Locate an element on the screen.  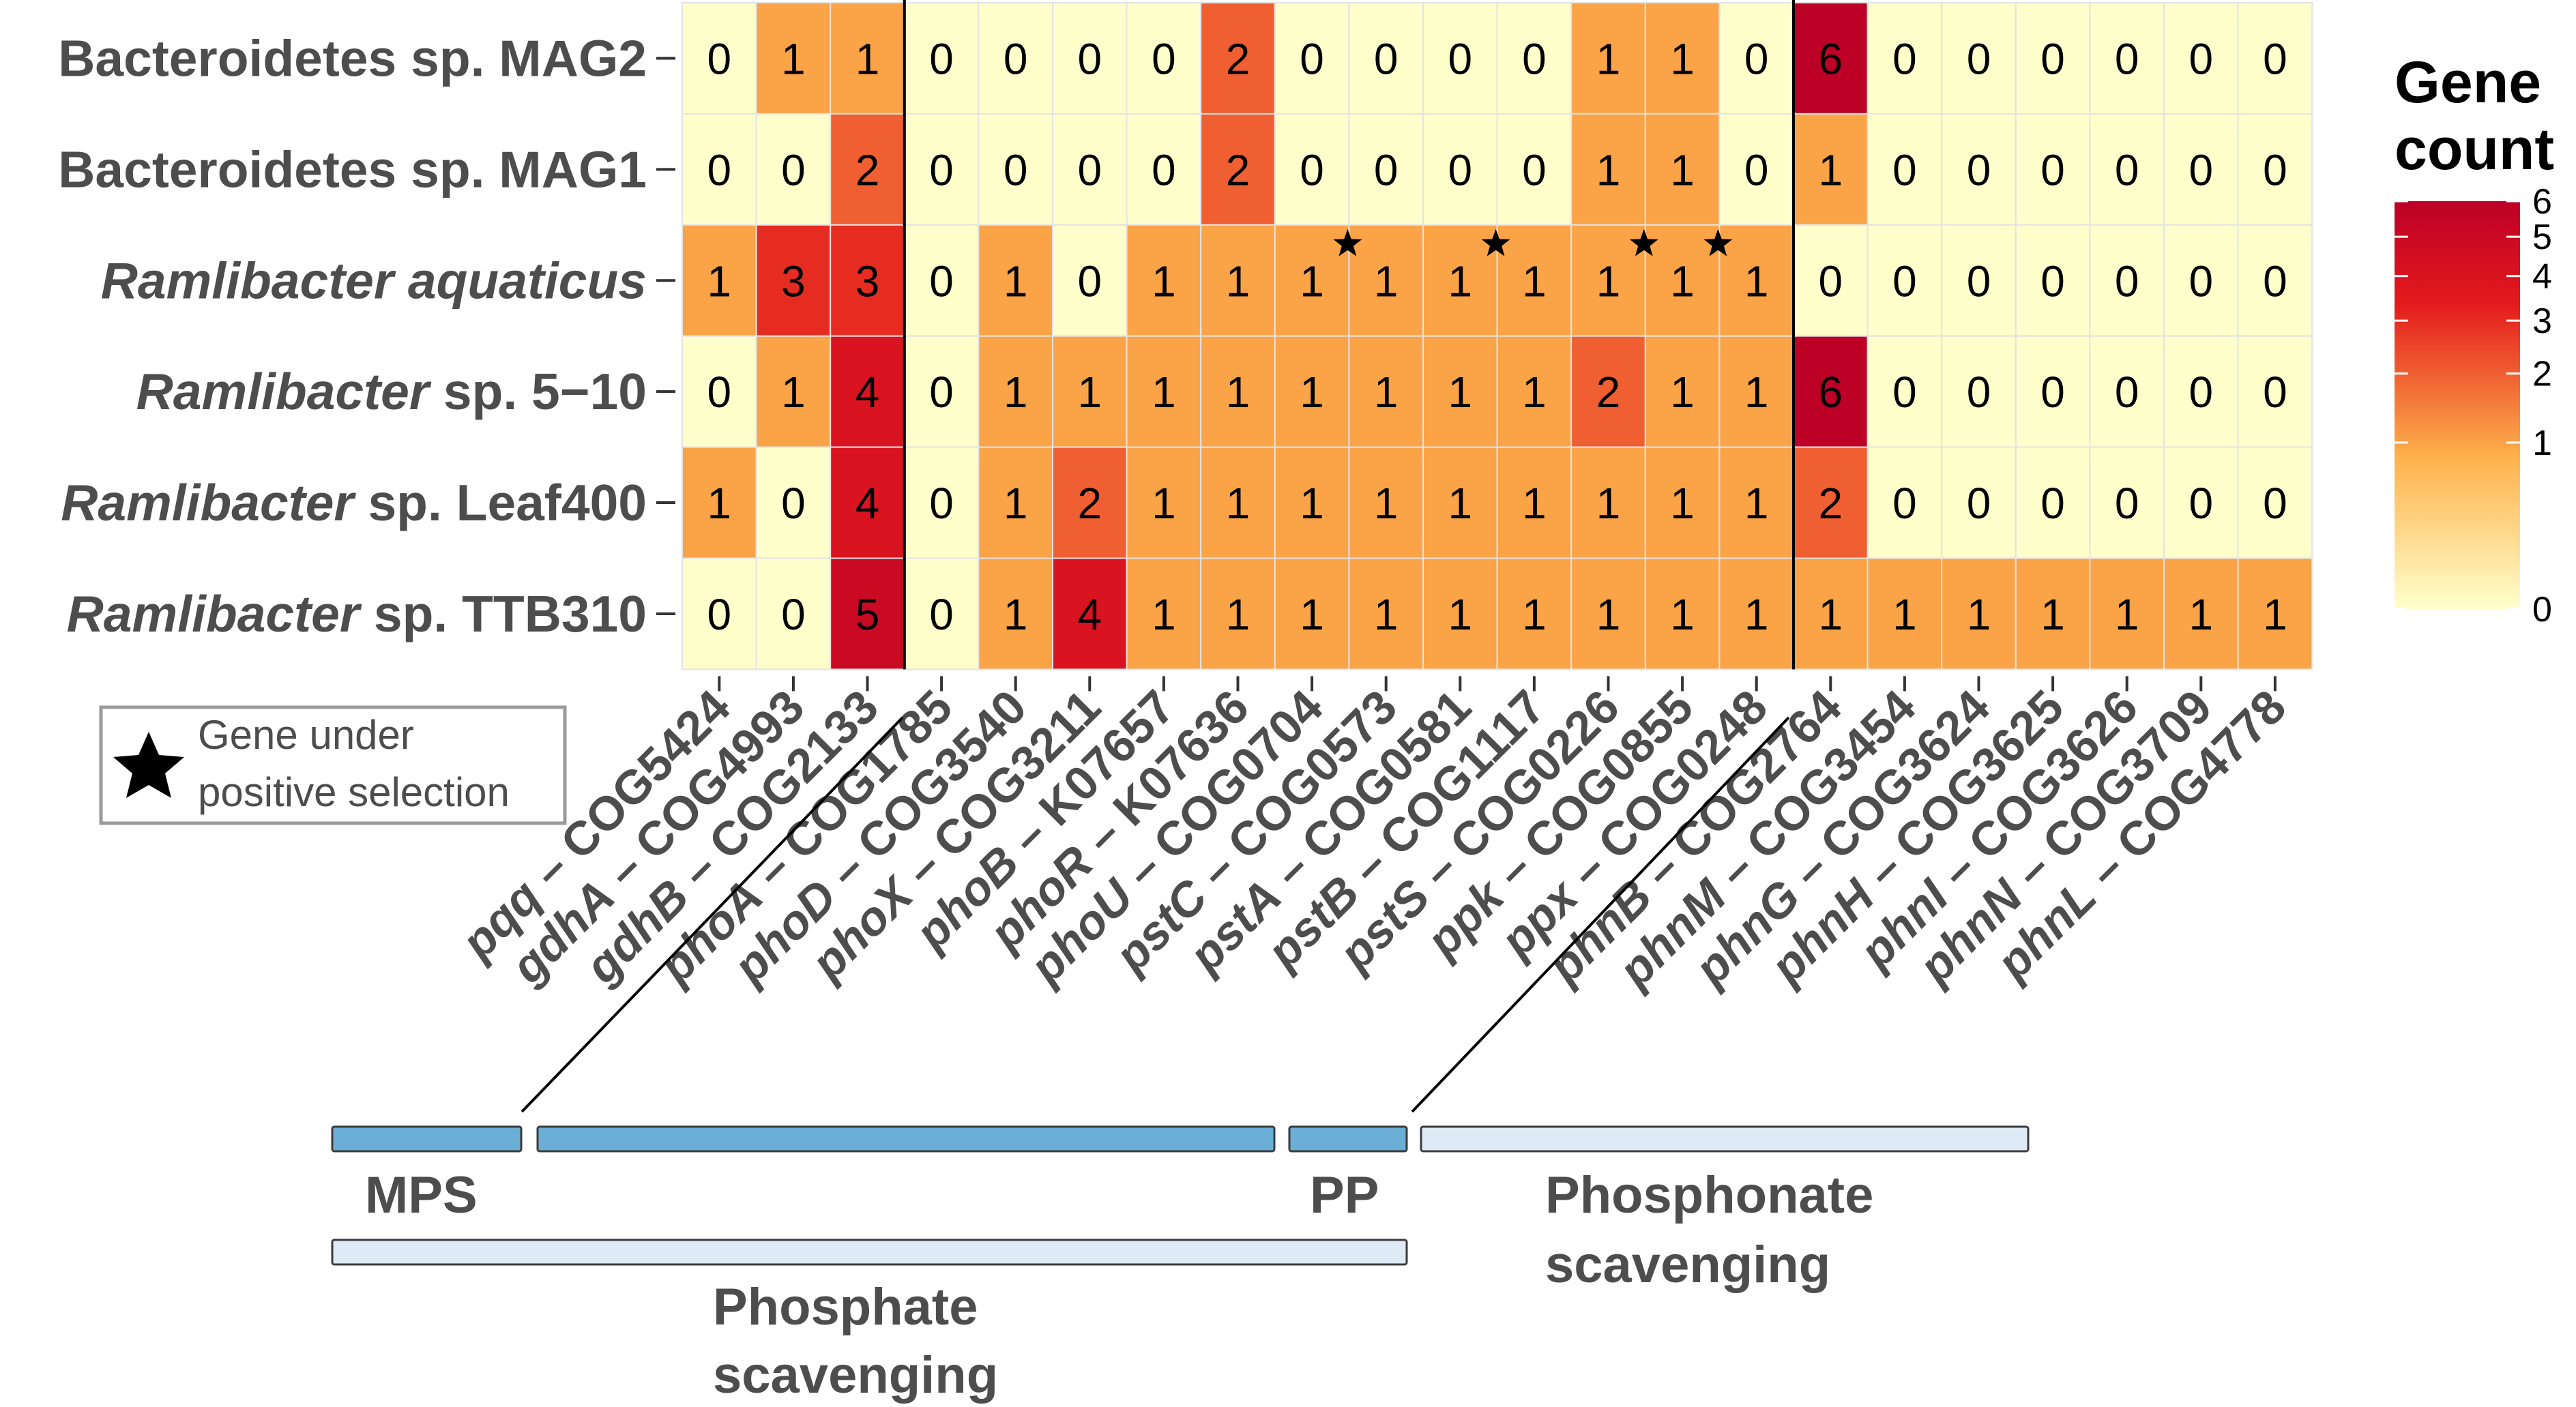
cell-value: 3 is located at coordinates (793, 281).